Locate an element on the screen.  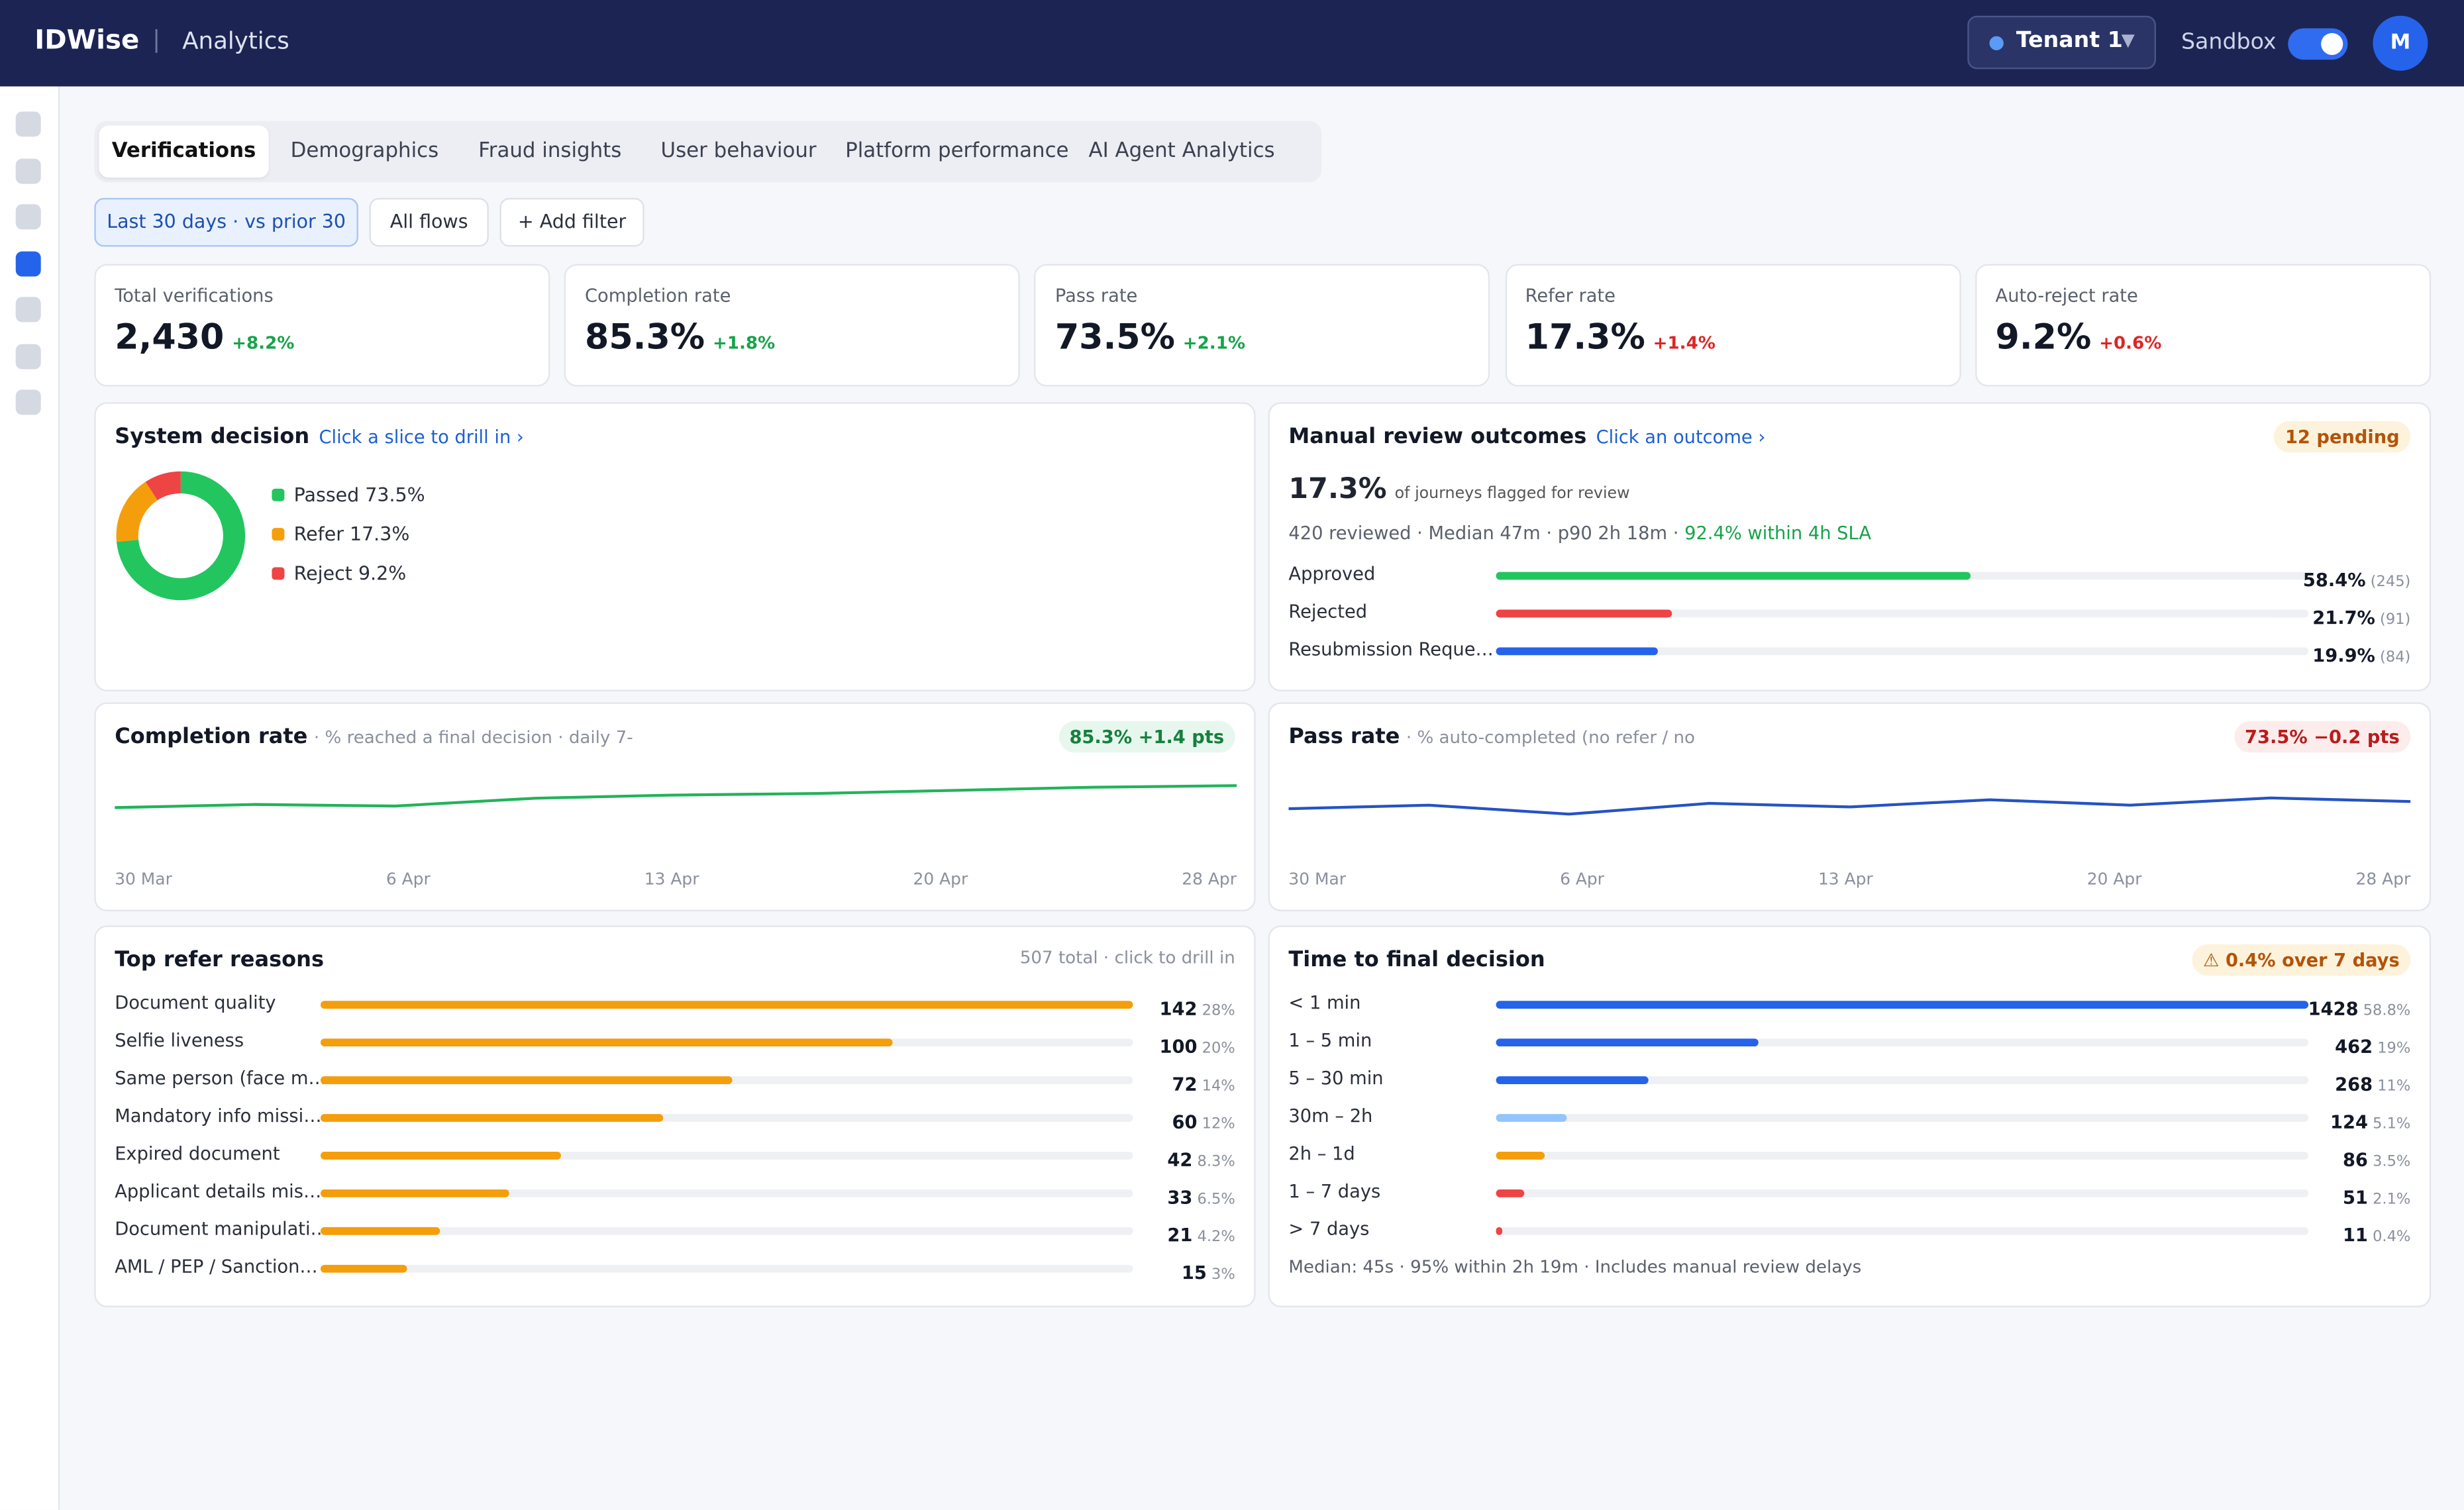
row-label: Rejected is located at coordinates (1328, 611).